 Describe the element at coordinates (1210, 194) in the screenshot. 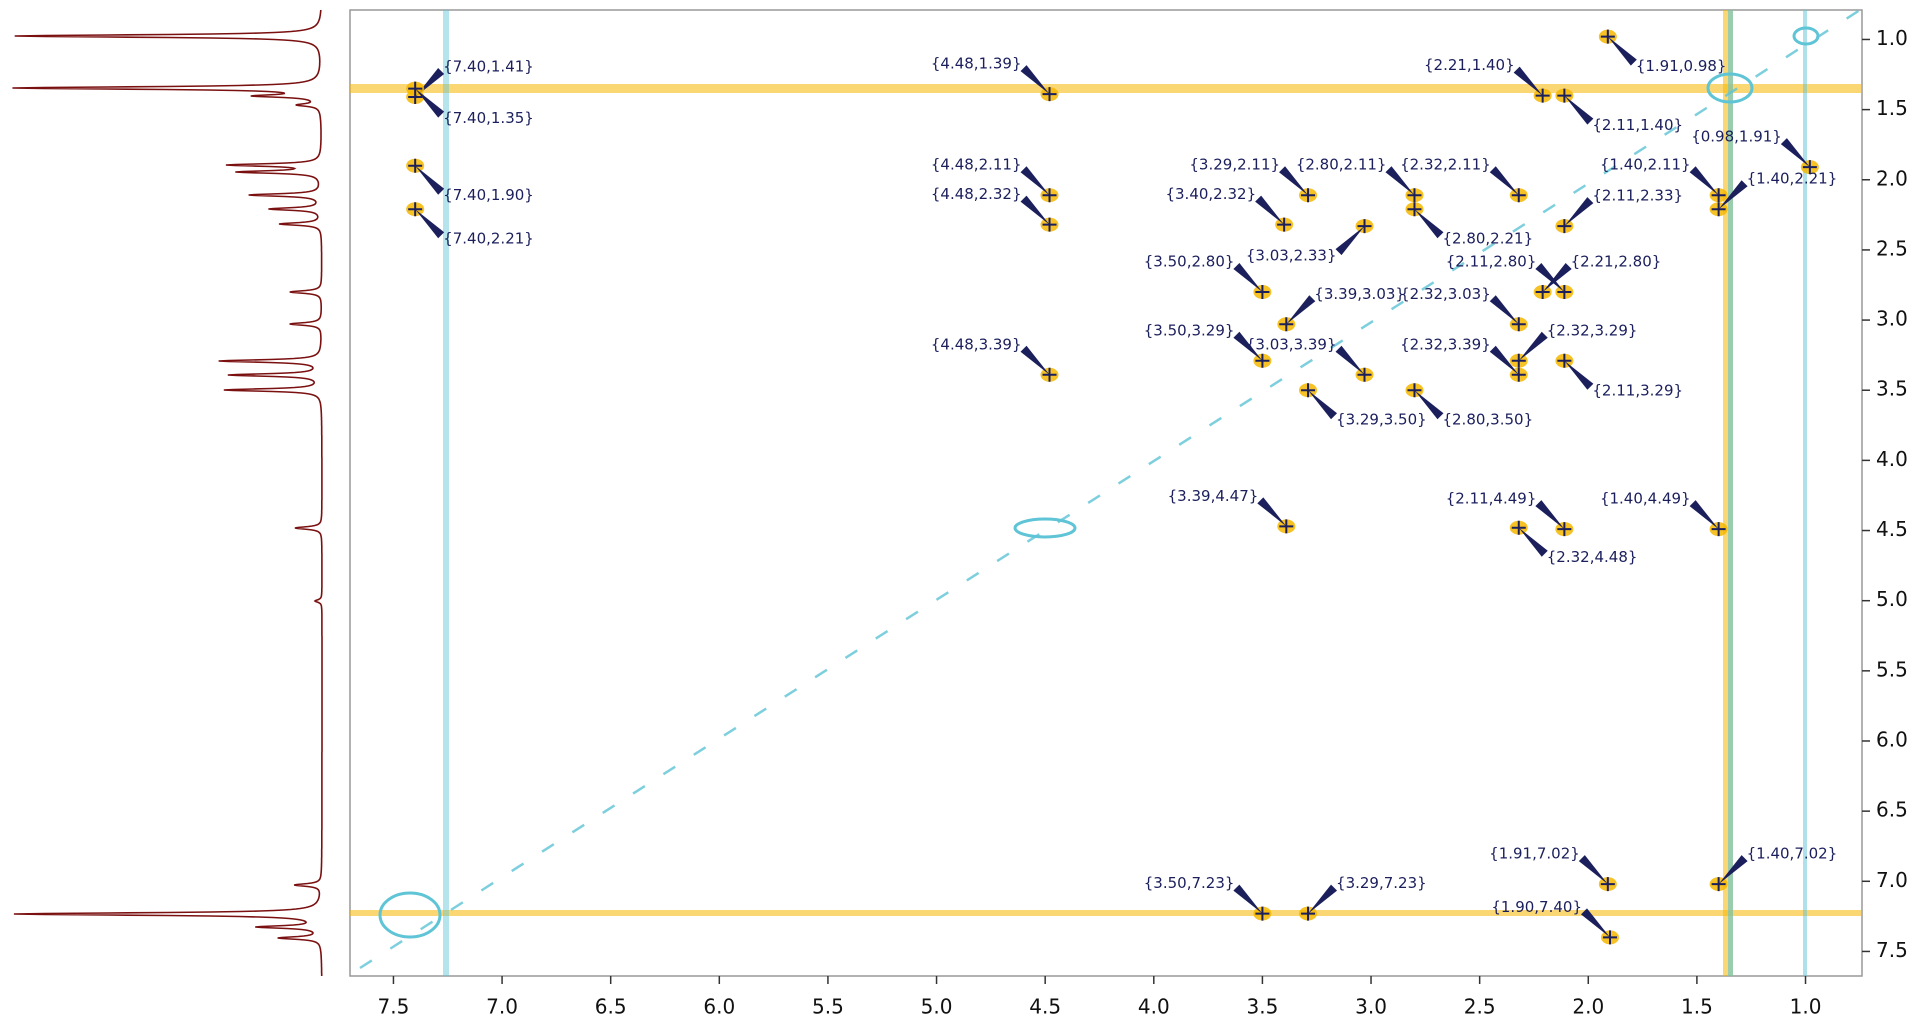

I see `peak-label: {3.40,2.32}` at that location.